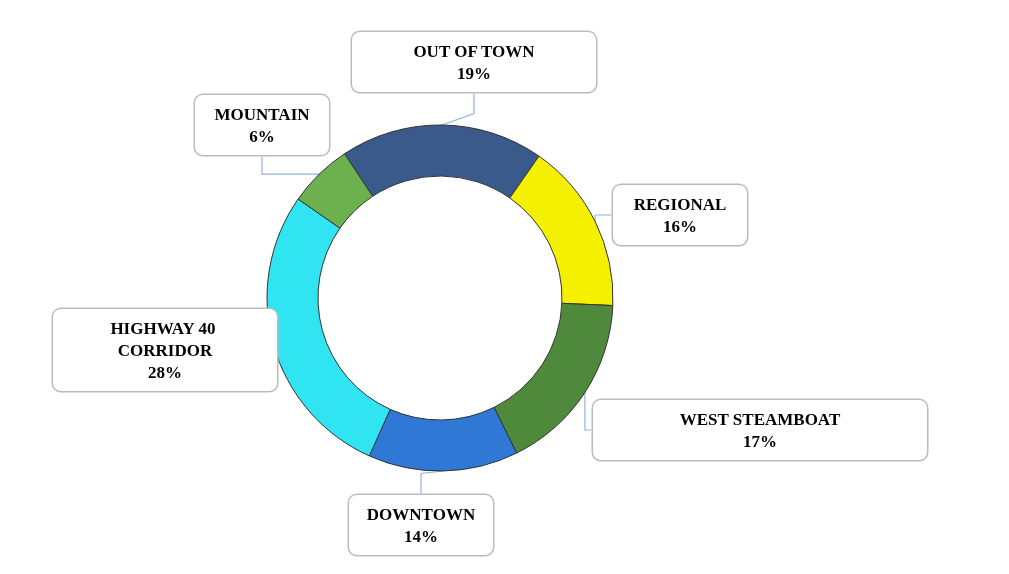  I want to click on data-label: 17%, so click(760, 441).